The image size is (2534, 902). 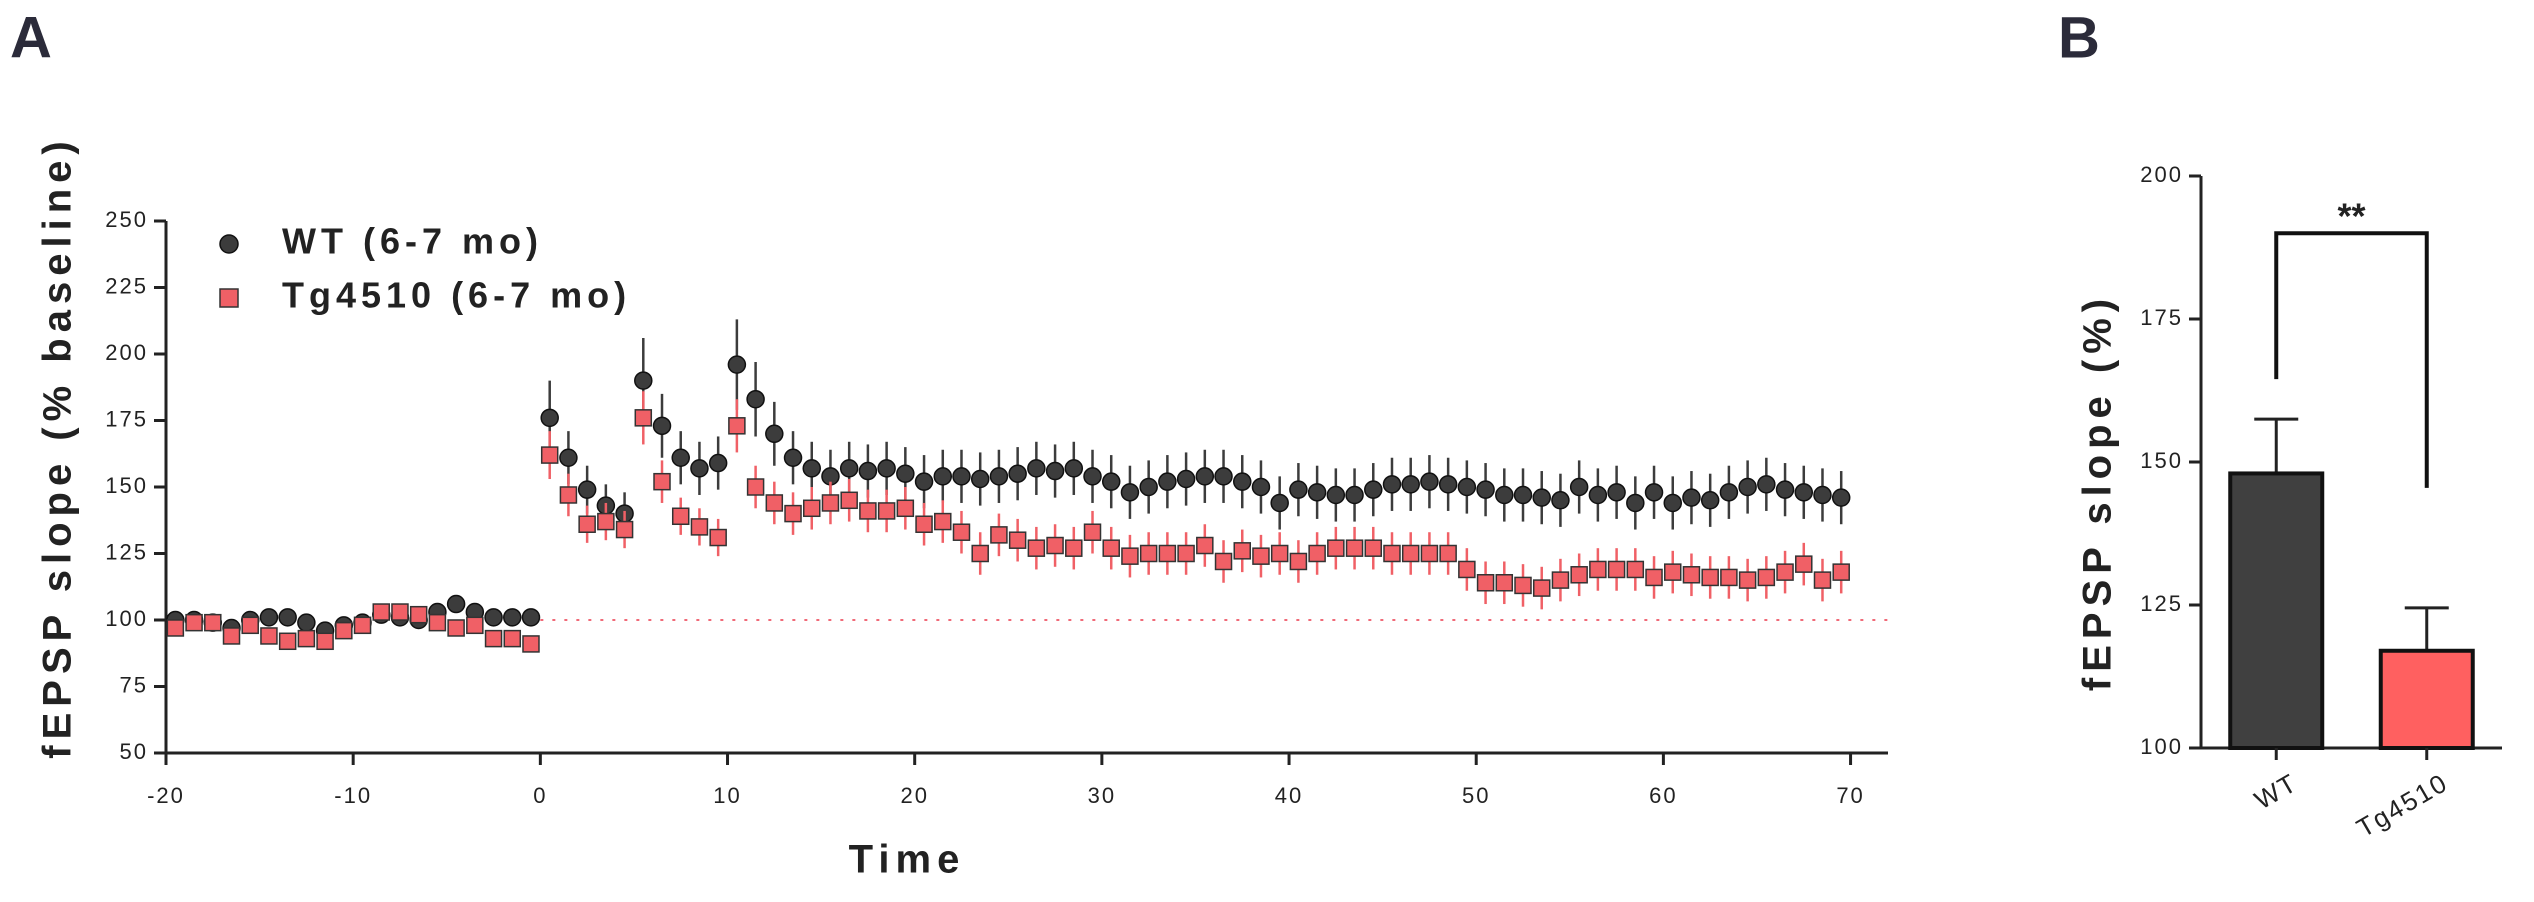 I want to click on y-tick-label: 100, so click(x=2161, y=746).